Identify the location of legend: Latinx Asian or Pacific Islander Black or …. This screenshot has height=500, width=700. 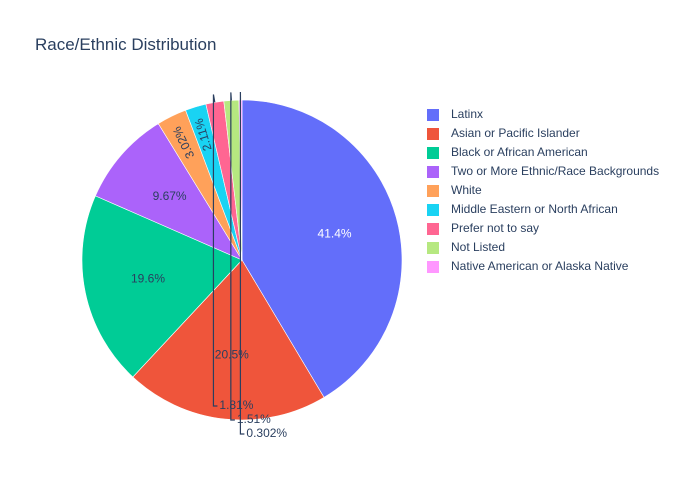
(543, 190).